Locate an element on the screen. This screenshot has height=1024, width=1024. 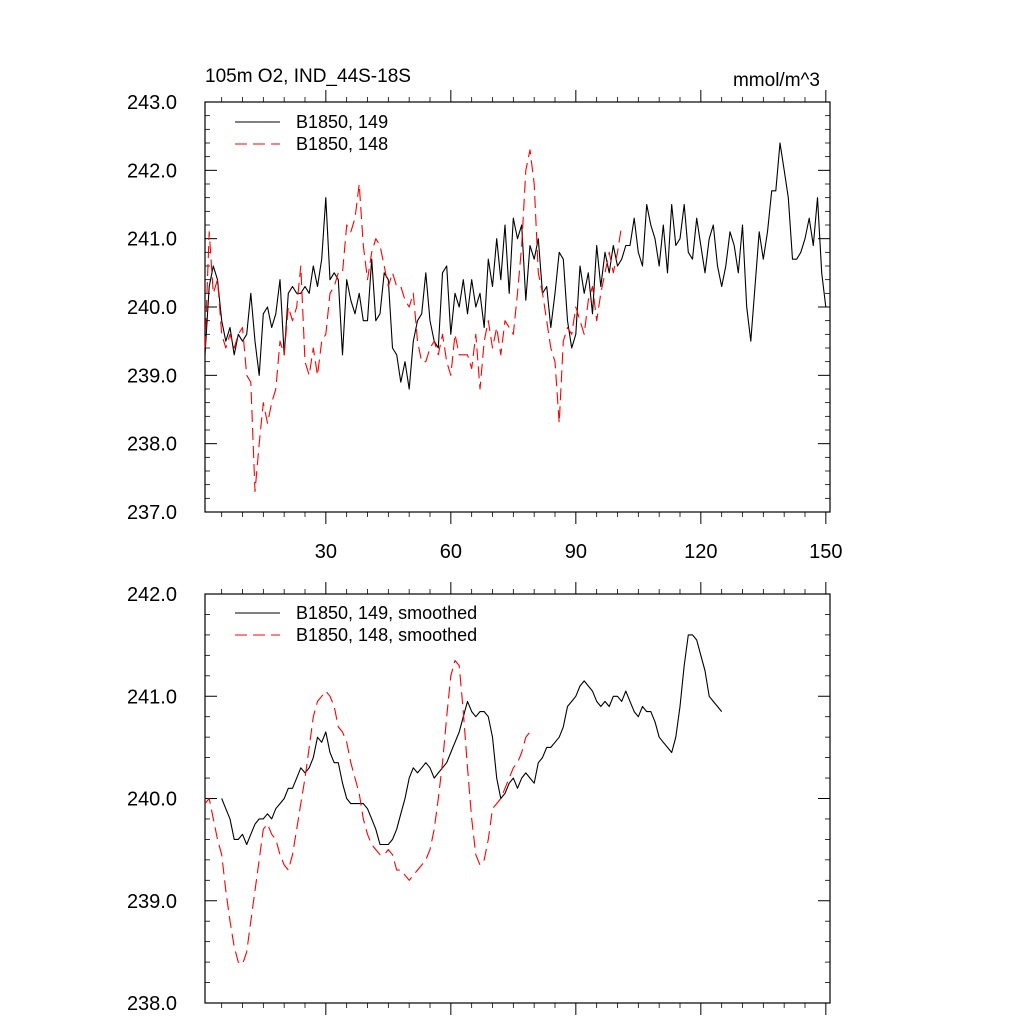
legend-label: B1850, 148, smoothed is located at coordinates (386, 635).